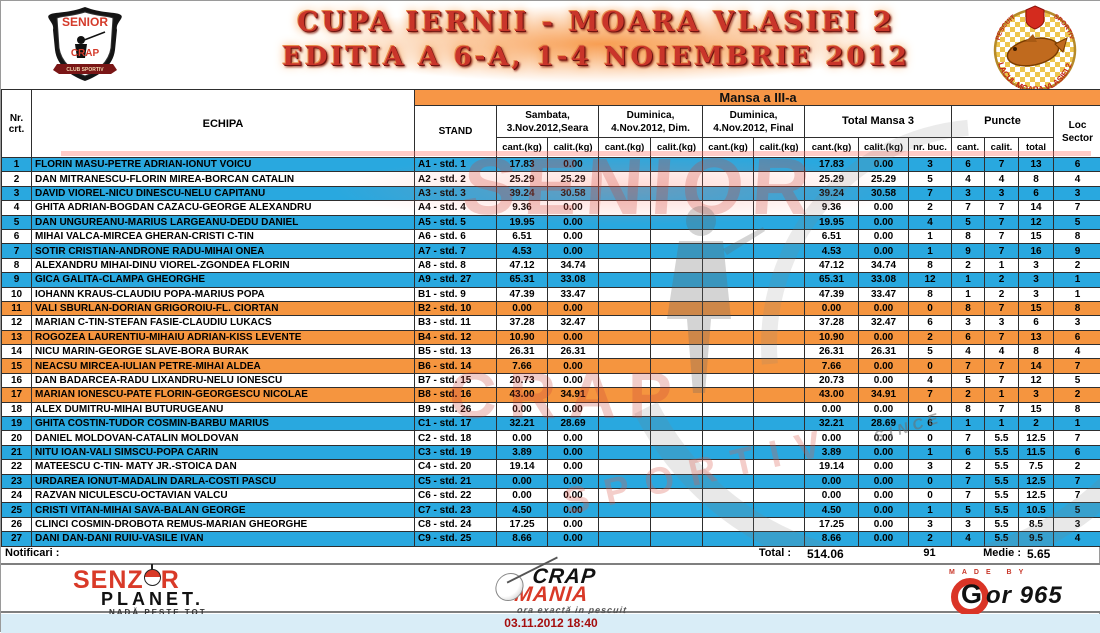 Image resolution: width=1100 pixels, height=633 pixels. I want to click on cant-sambata: 0.00, so click(522, 409).